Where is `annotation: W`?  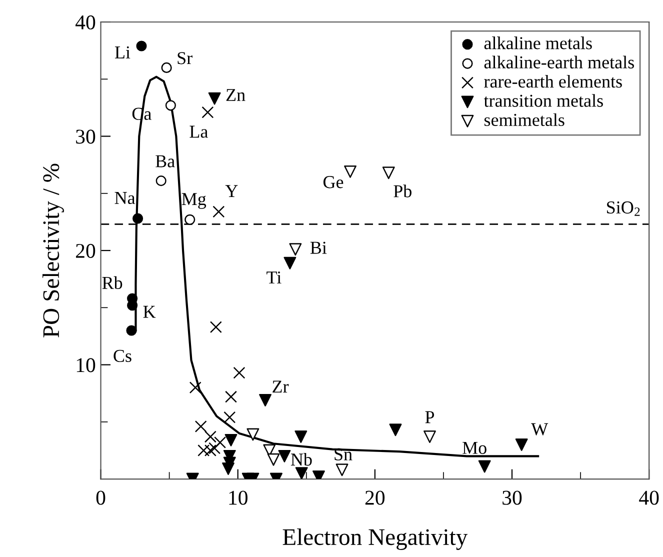
annotation: W is located at coordinates (539, 429).